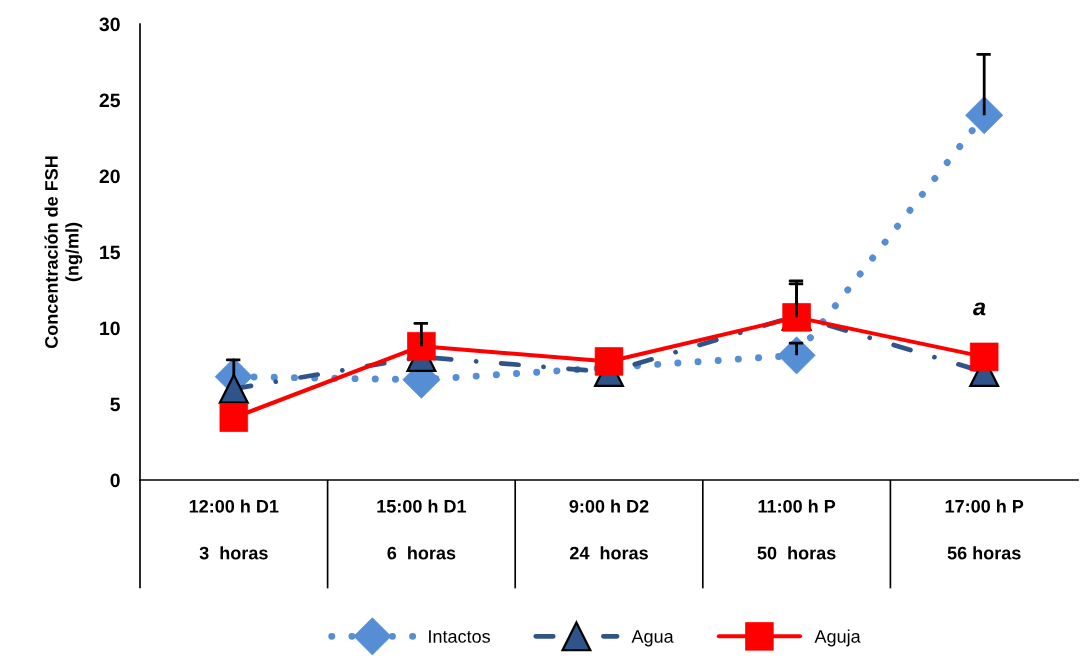  I want to click on y-tick-label: 10, so click(110, 328).